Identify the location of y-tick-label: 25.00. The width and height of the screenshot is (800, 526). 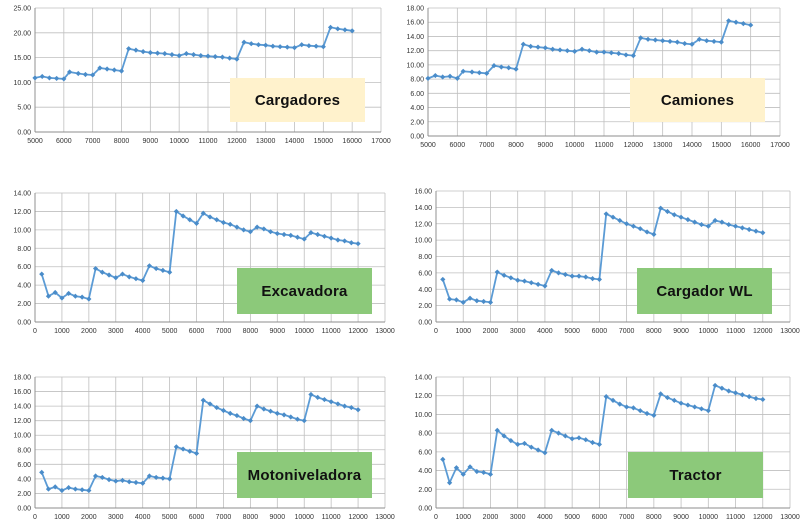
(22, 9).